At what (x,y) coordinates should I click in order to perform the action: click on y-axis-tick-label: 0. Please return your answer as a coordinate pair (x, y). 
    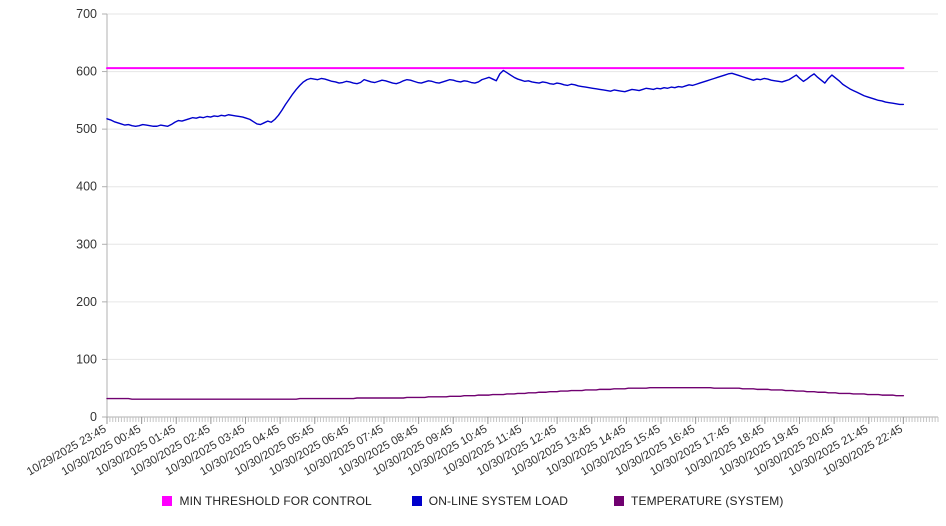
    Looking at the image, I should click on (93, 417).